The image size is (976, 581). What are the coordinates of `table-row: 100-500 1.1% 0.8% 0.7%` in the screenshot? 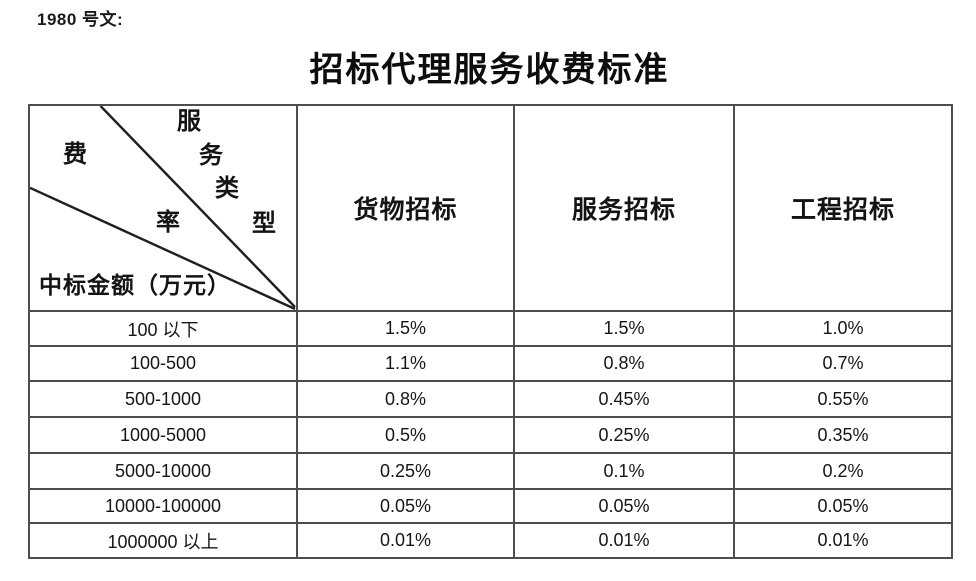 It's located at (490, 363).